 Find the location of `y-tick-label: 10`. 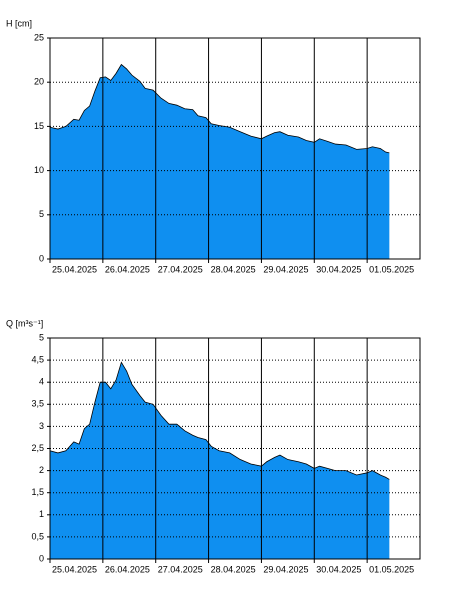

y-tick-label: 10 is located at coordinates (39, 170).